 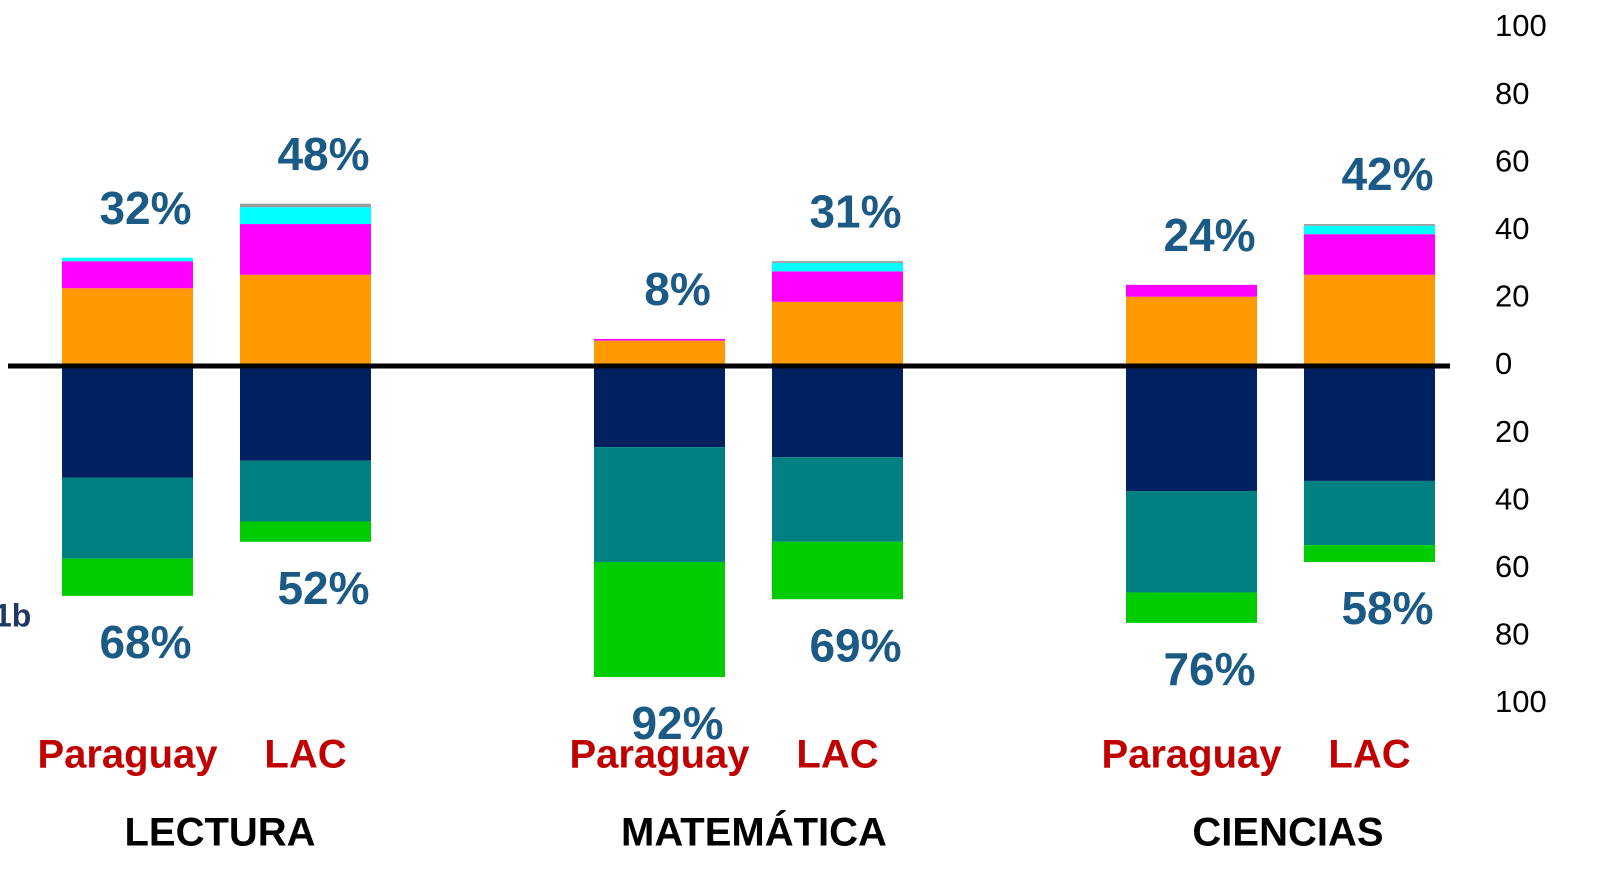 I want to click on total-label: 52%, so click(x=323, y=588).